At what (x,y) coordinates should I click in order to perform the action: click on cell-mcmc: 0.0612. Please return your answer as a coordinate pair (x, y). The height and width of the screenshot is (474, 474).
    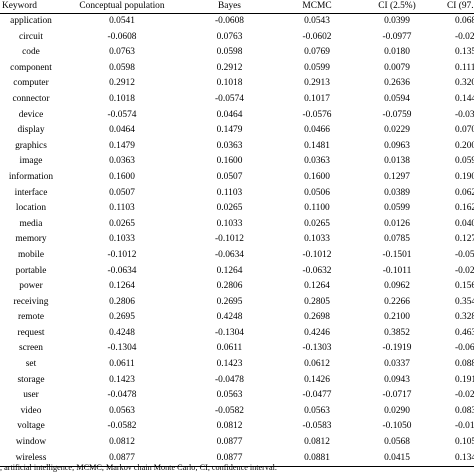
    Looking at the image, I should click on (317, 364).